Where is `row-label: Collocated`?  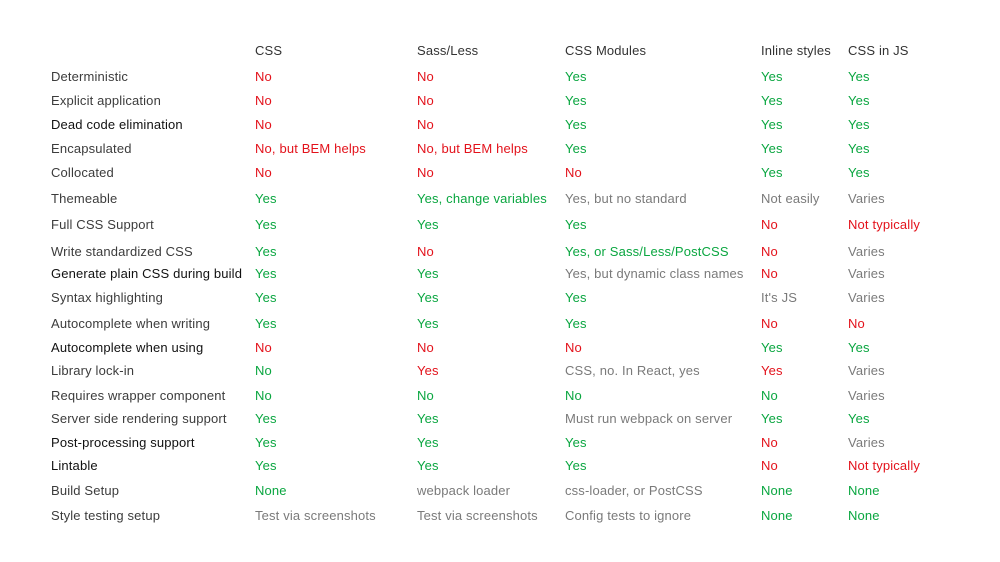 row-label: Collocated is located at coordinates (82, 172).